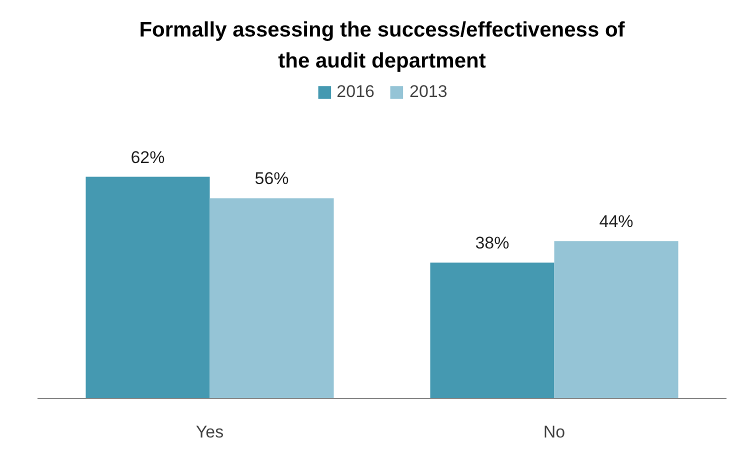 The height and width of the screenshot is (458, 740). I want to click on data-label: 44%, so click(616, 222).